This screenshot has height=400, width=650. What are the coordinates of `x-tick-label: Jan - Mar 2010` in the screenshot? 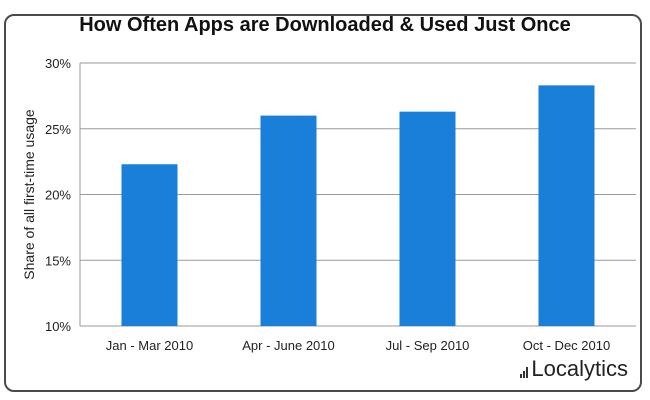 It's located at (149, 345).